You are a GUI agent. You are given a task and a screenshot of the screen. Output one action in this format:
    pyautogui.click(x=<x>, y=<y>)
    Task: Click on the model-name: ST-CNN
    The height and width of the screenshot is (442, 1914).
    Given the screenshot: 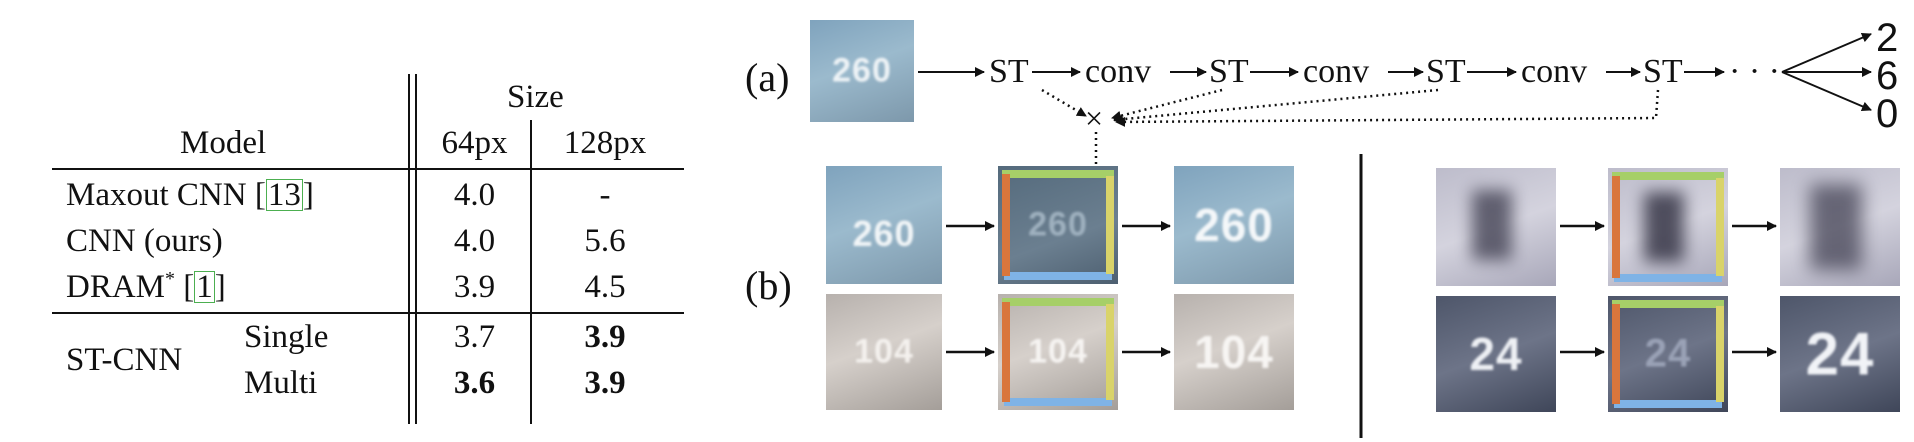 What is the action you would take?
    pyautogui.click(x=124, y=360)
    